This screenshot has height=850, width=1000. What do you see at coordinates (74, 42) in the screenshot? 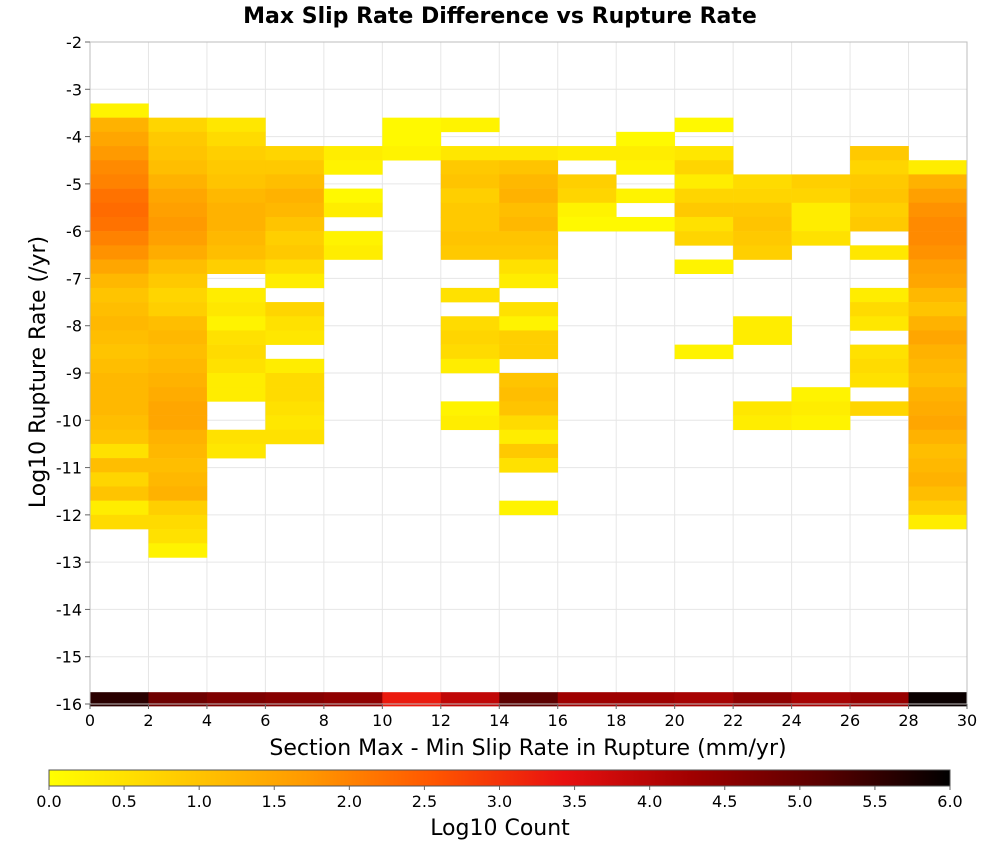
I see `y-tick-label: -2` at bounding box center [74, 42].